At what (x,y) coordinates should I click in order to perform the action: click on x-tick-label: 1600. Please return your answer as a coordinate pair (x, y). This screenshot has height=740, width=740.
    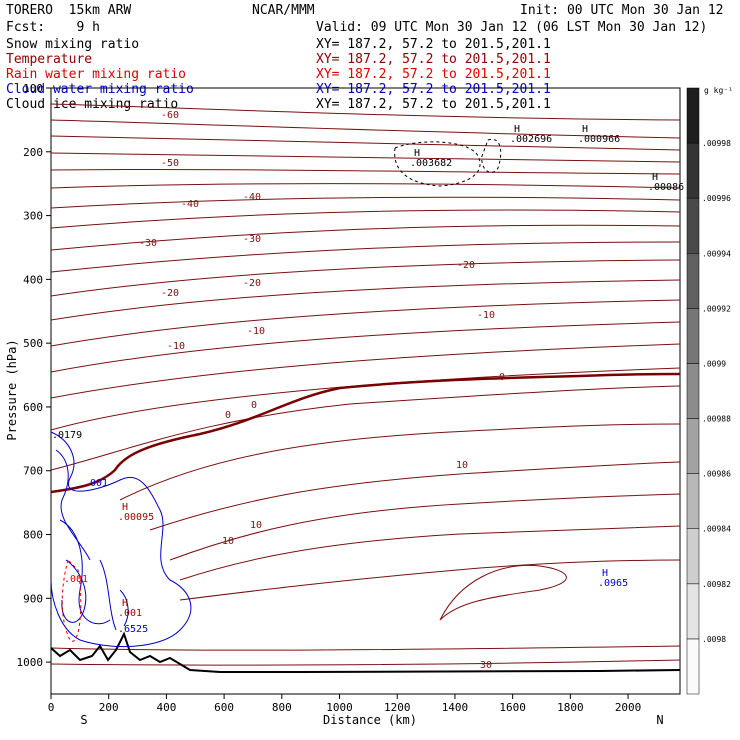
    Looking at the image, I should click on (512, 707).